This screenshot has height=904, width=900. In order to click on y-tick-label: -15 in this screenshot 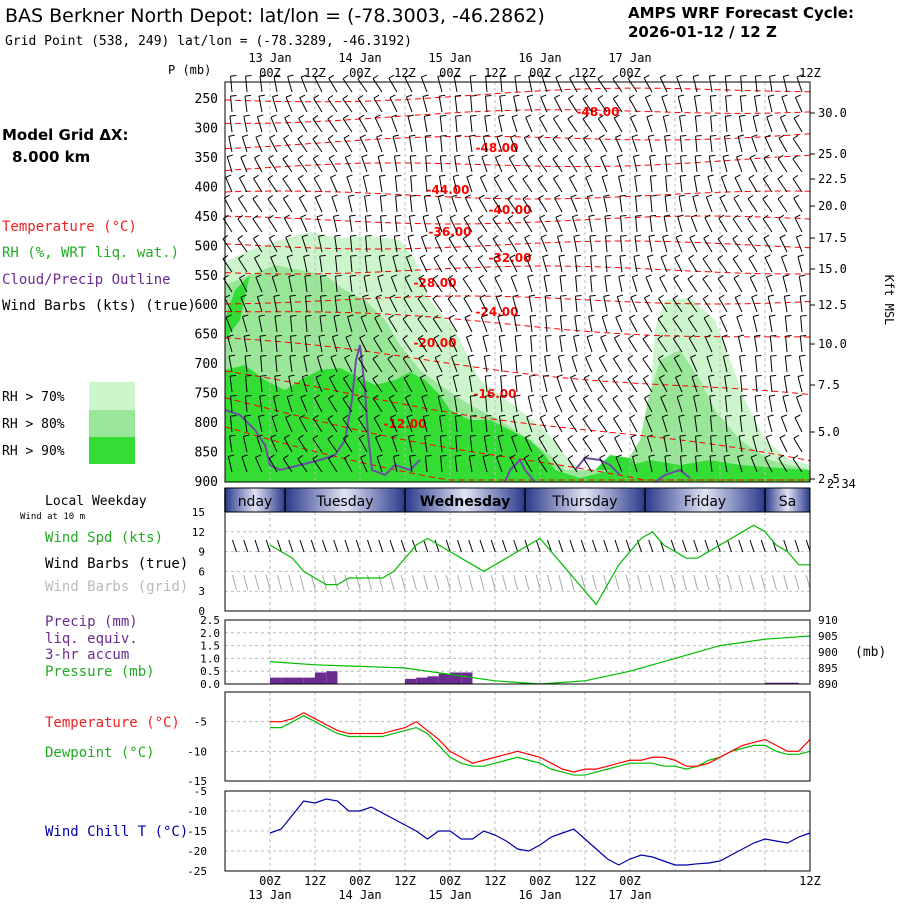, I will do `click(197, 831)`.